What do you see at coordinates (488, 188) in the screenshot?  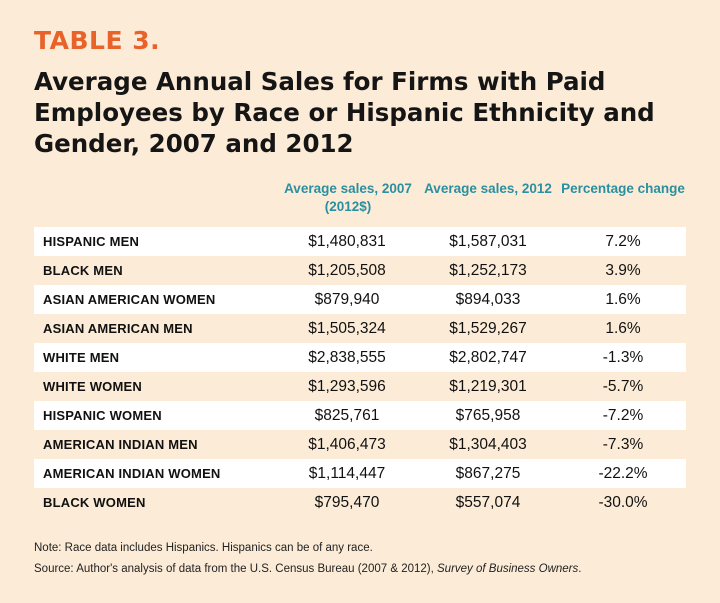 I see `column-header-sales-2012: Average sales, 2012` at bounding box center [488, 188].